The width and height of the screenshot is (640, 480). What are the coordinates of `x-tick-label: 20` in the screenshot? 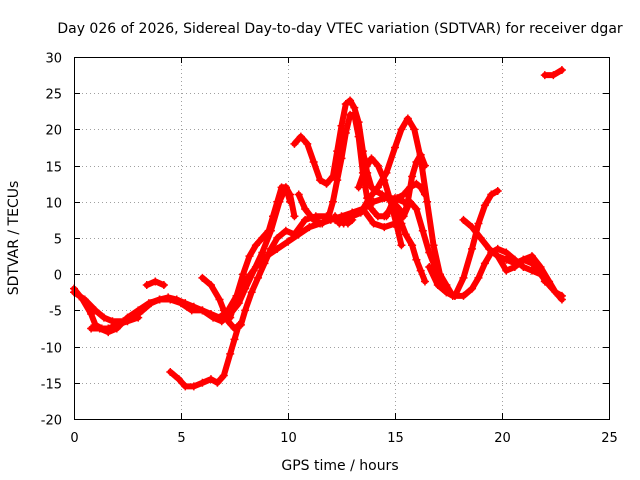 It's located at (502, 438).